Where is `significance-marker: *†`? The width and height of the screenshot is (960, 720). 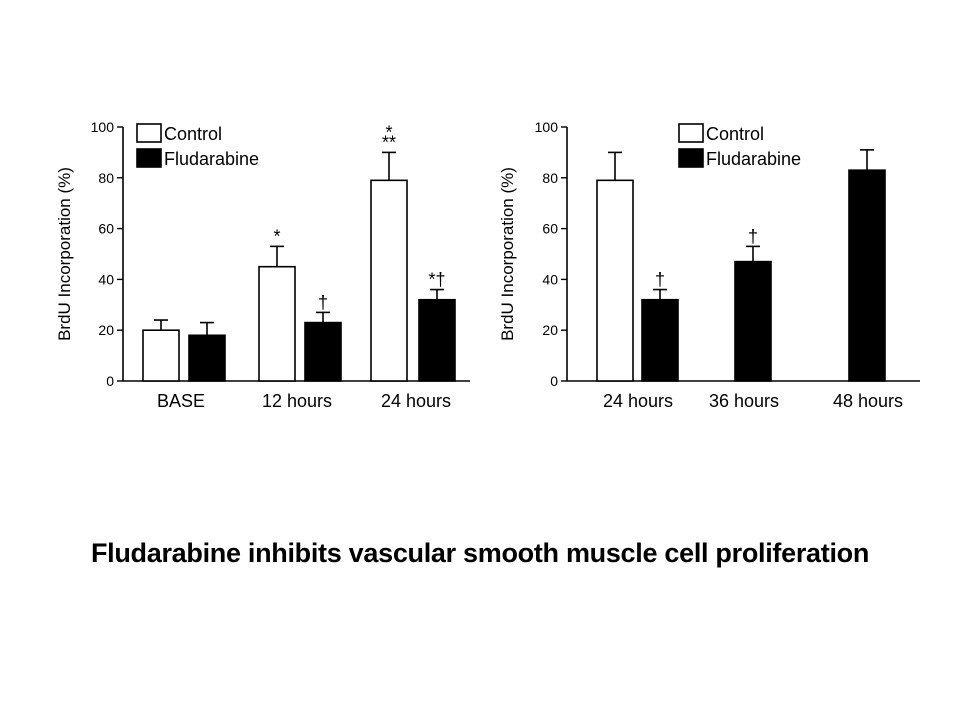 significance-marker: *† is located at coordinates (436, 280).